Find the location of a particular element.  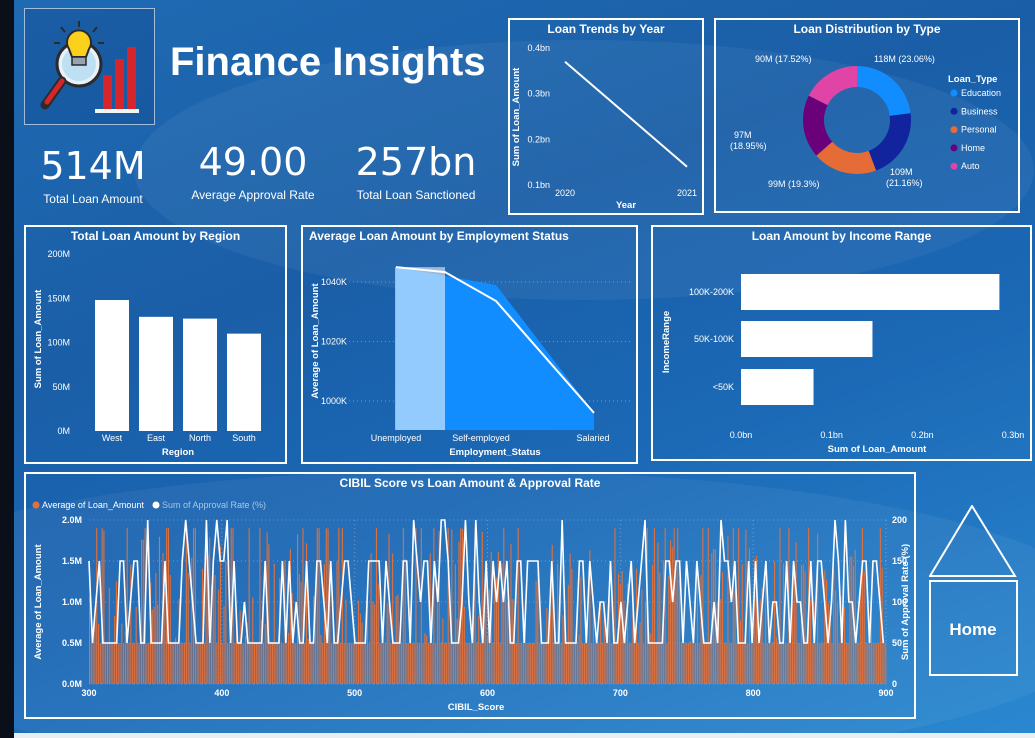

chart-title: Loan Amount by Income Range is located at coordinates (841, 236).